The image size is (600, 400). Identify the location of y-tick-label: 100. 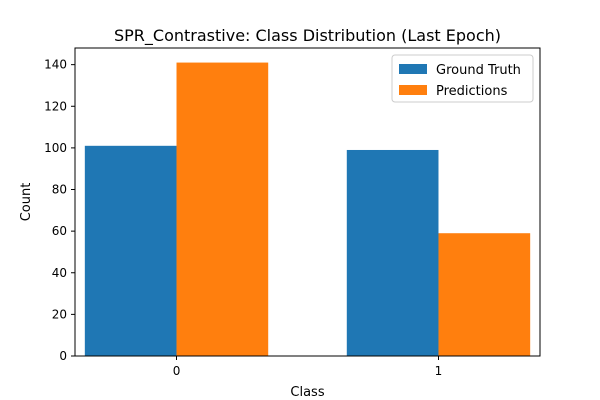
(55, 148).